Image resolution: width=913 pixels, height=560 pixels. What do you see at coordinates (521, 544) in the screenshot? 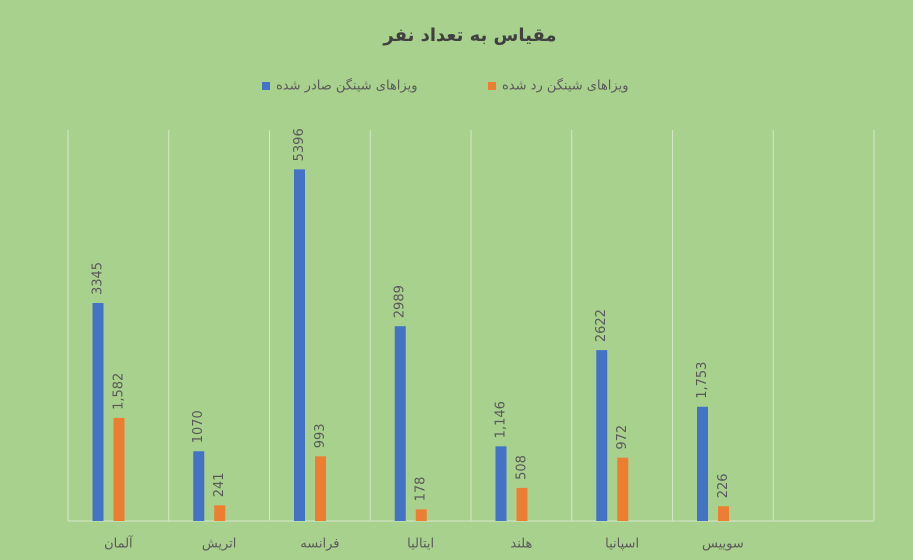
I see `x-tick-label: هلند` at bounding box center [521, 544].